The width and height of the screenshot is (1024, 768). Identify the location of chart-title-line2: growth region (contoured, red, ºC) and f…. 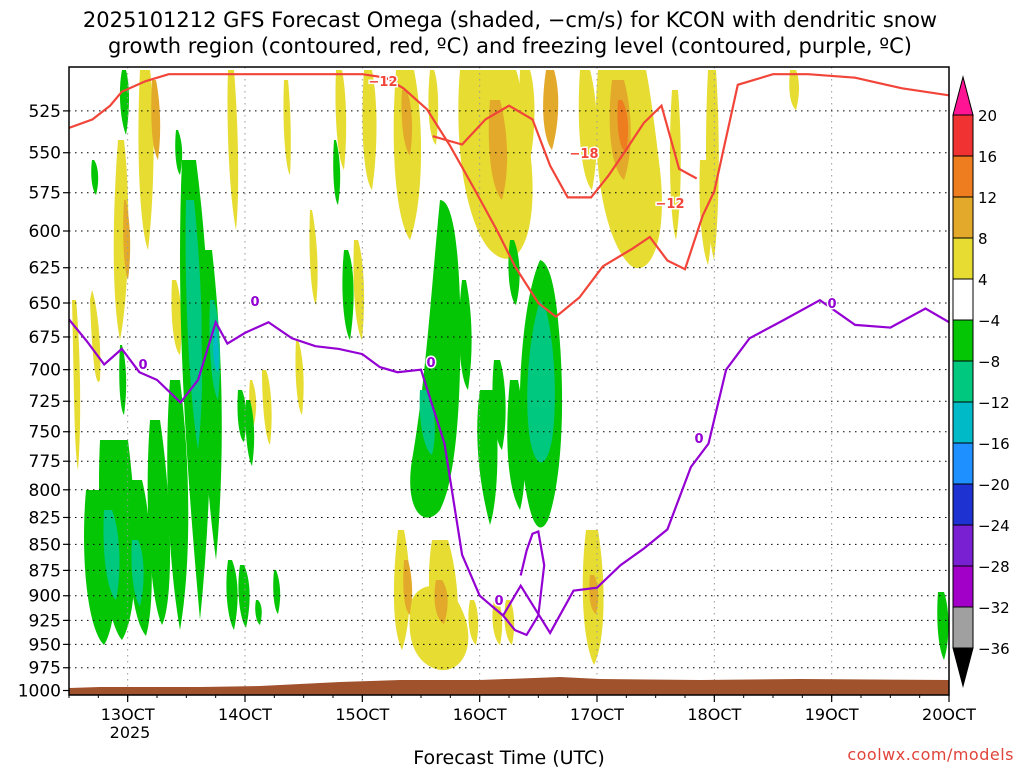
(510, 46).